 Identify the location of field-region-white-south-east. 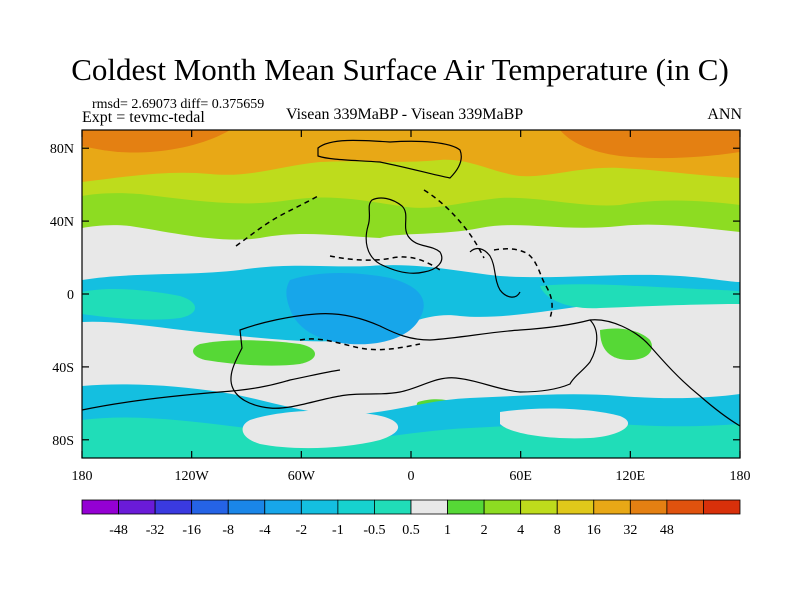
(564, 423).